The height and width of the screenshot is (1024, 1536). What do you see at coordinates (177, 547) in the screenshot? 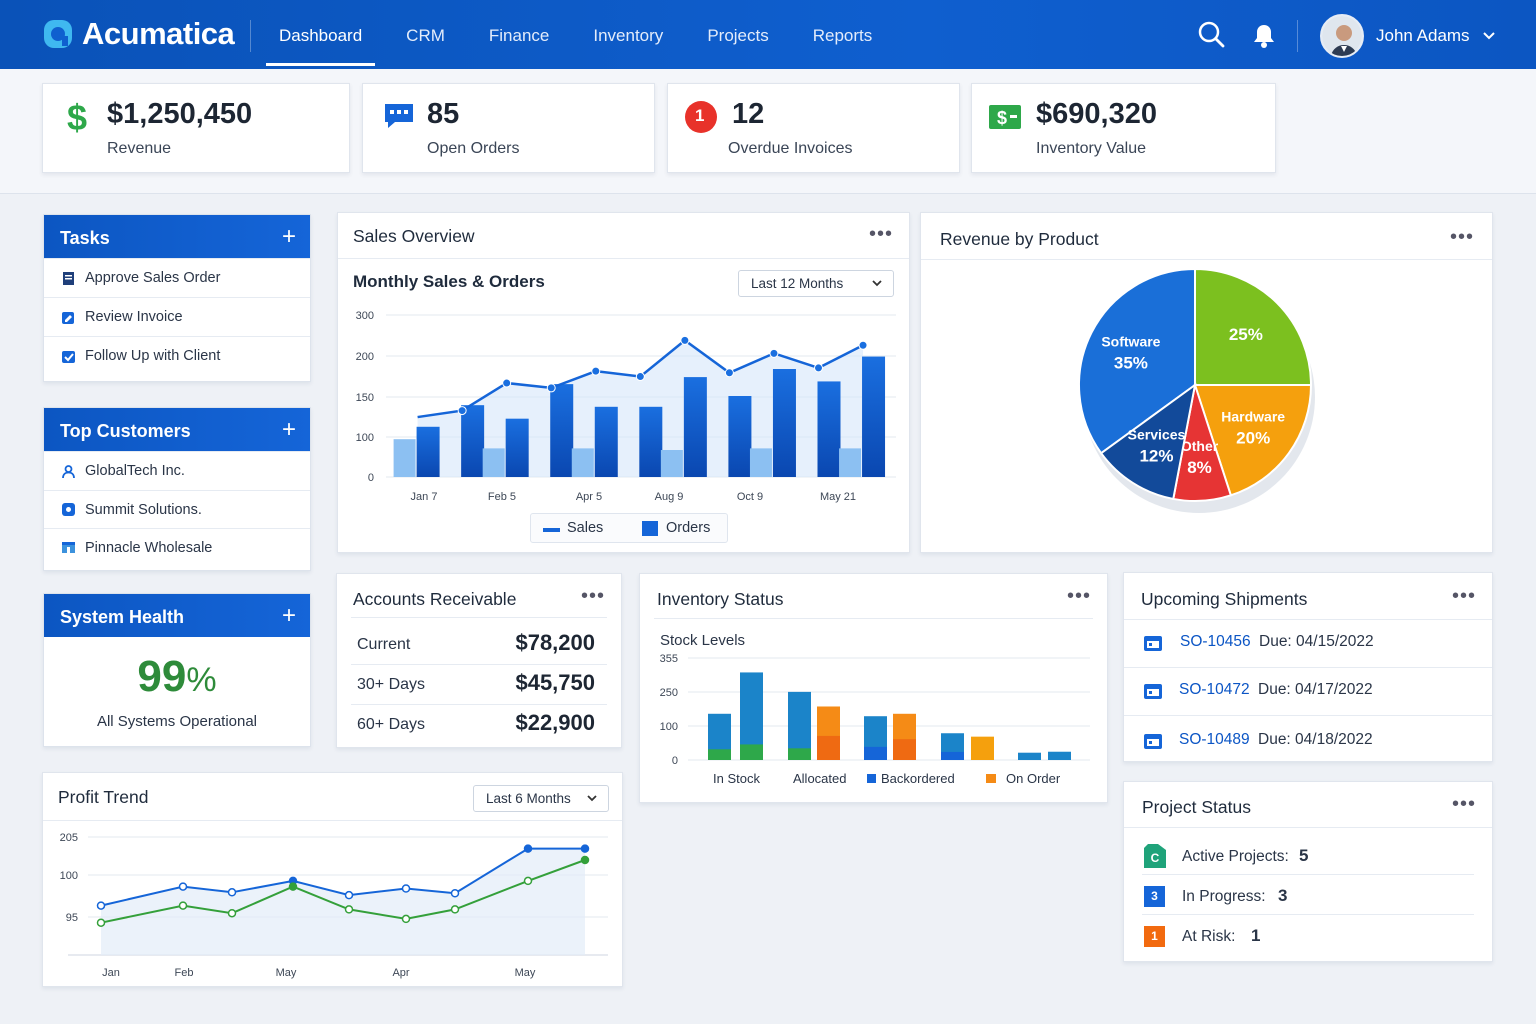
I see `customer-item: Pinnacle Wholesale` at bounding box center [177, 547].